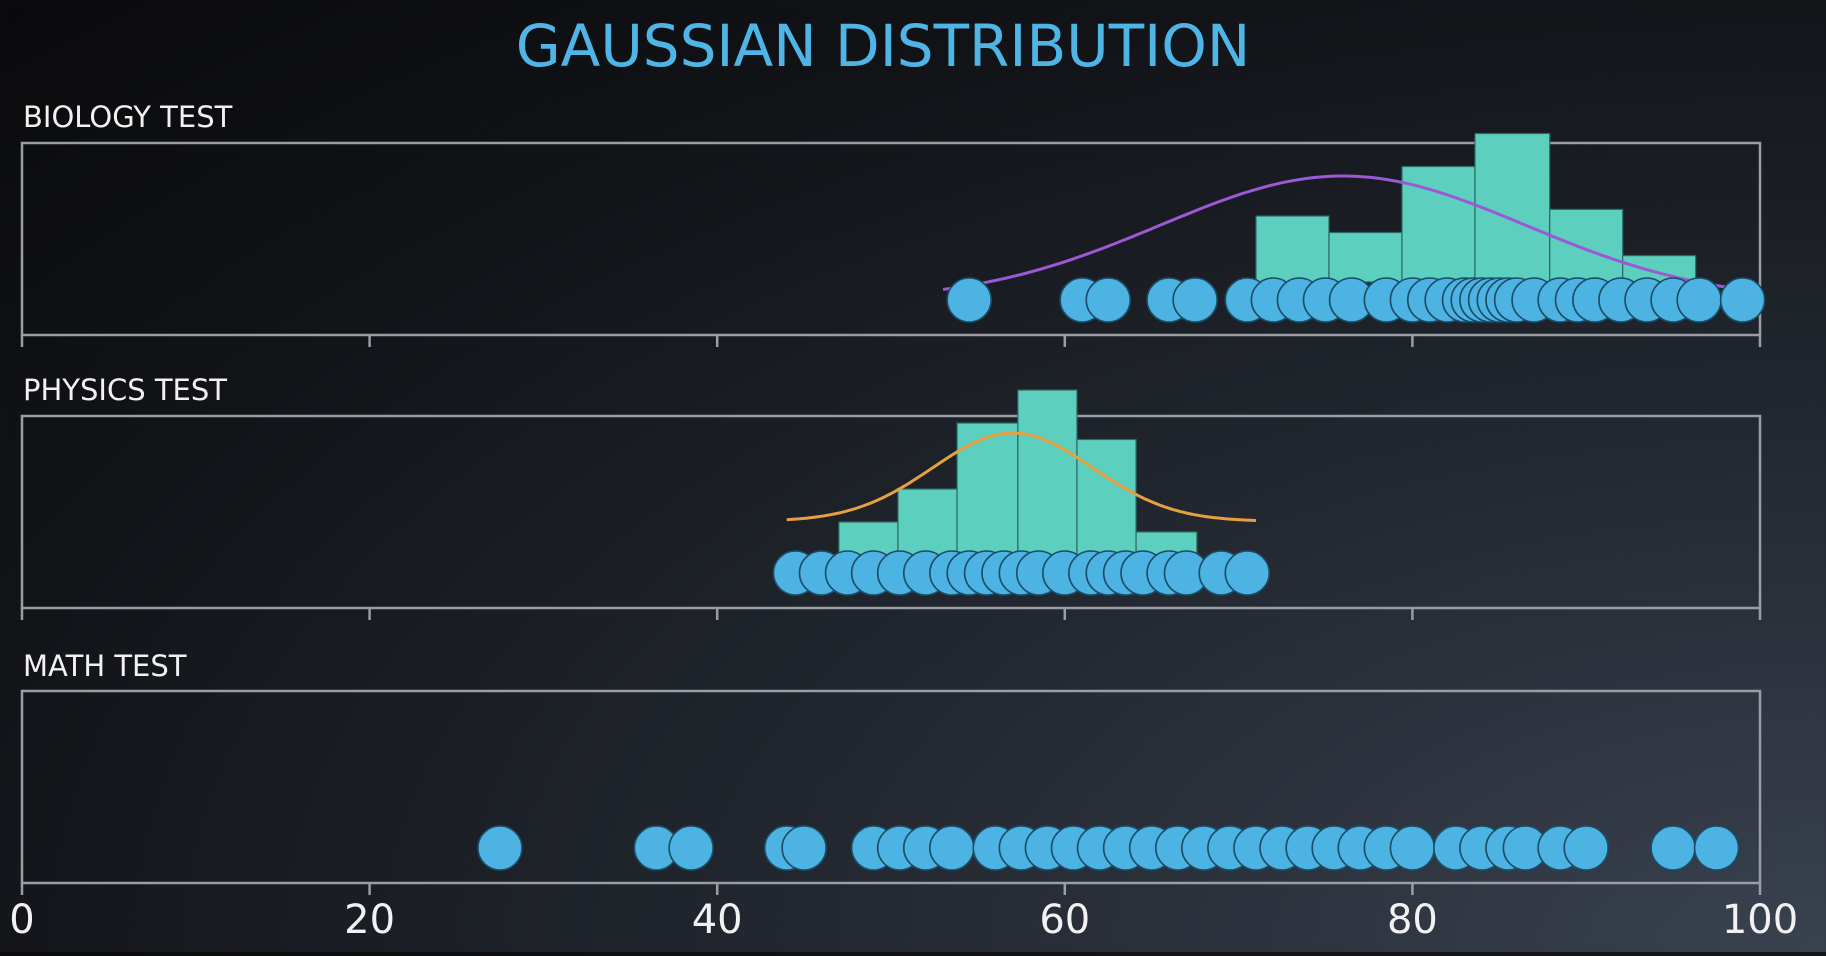 The image size is (1826, 956). Describe the element at coordinates (128, 117) in the screenshot. I see `panel-label: BIOLOGY TEST` at that location.